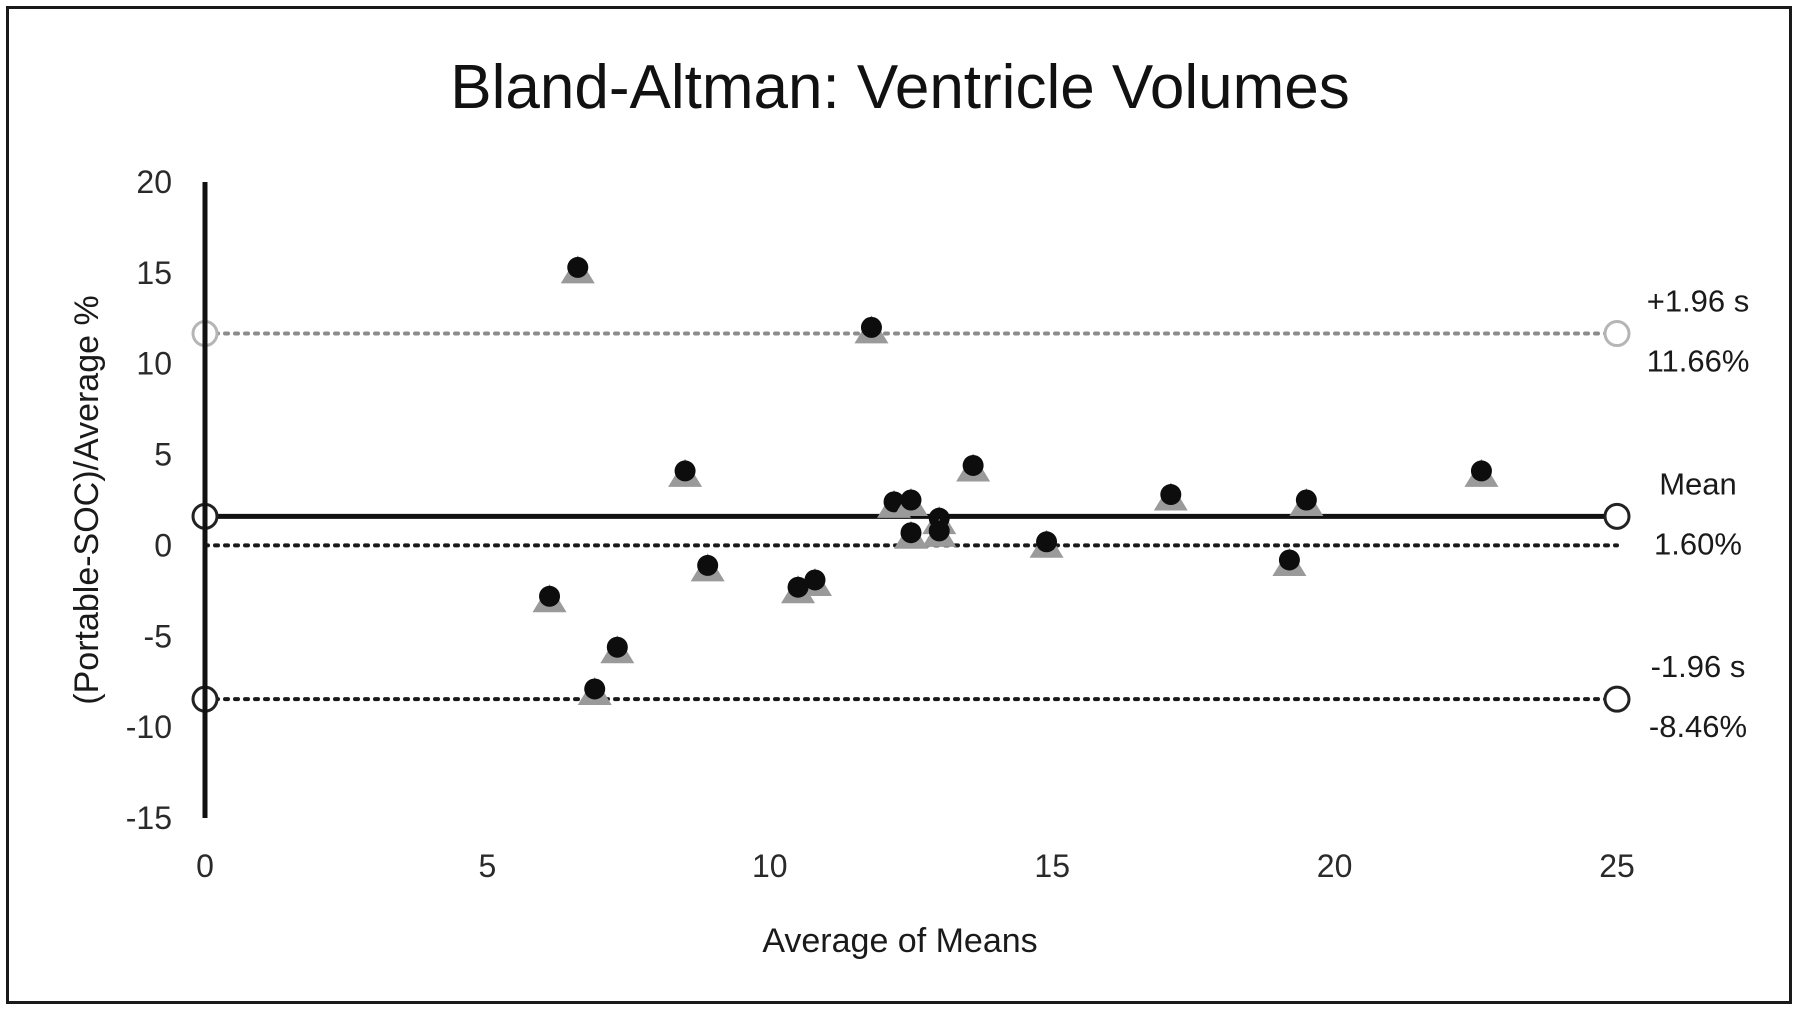 The image size is (1800, 1012). Describe the element at coordinates (1698, 726) in the screenshot. I see `limit-label-value: -8.46%` at that location.